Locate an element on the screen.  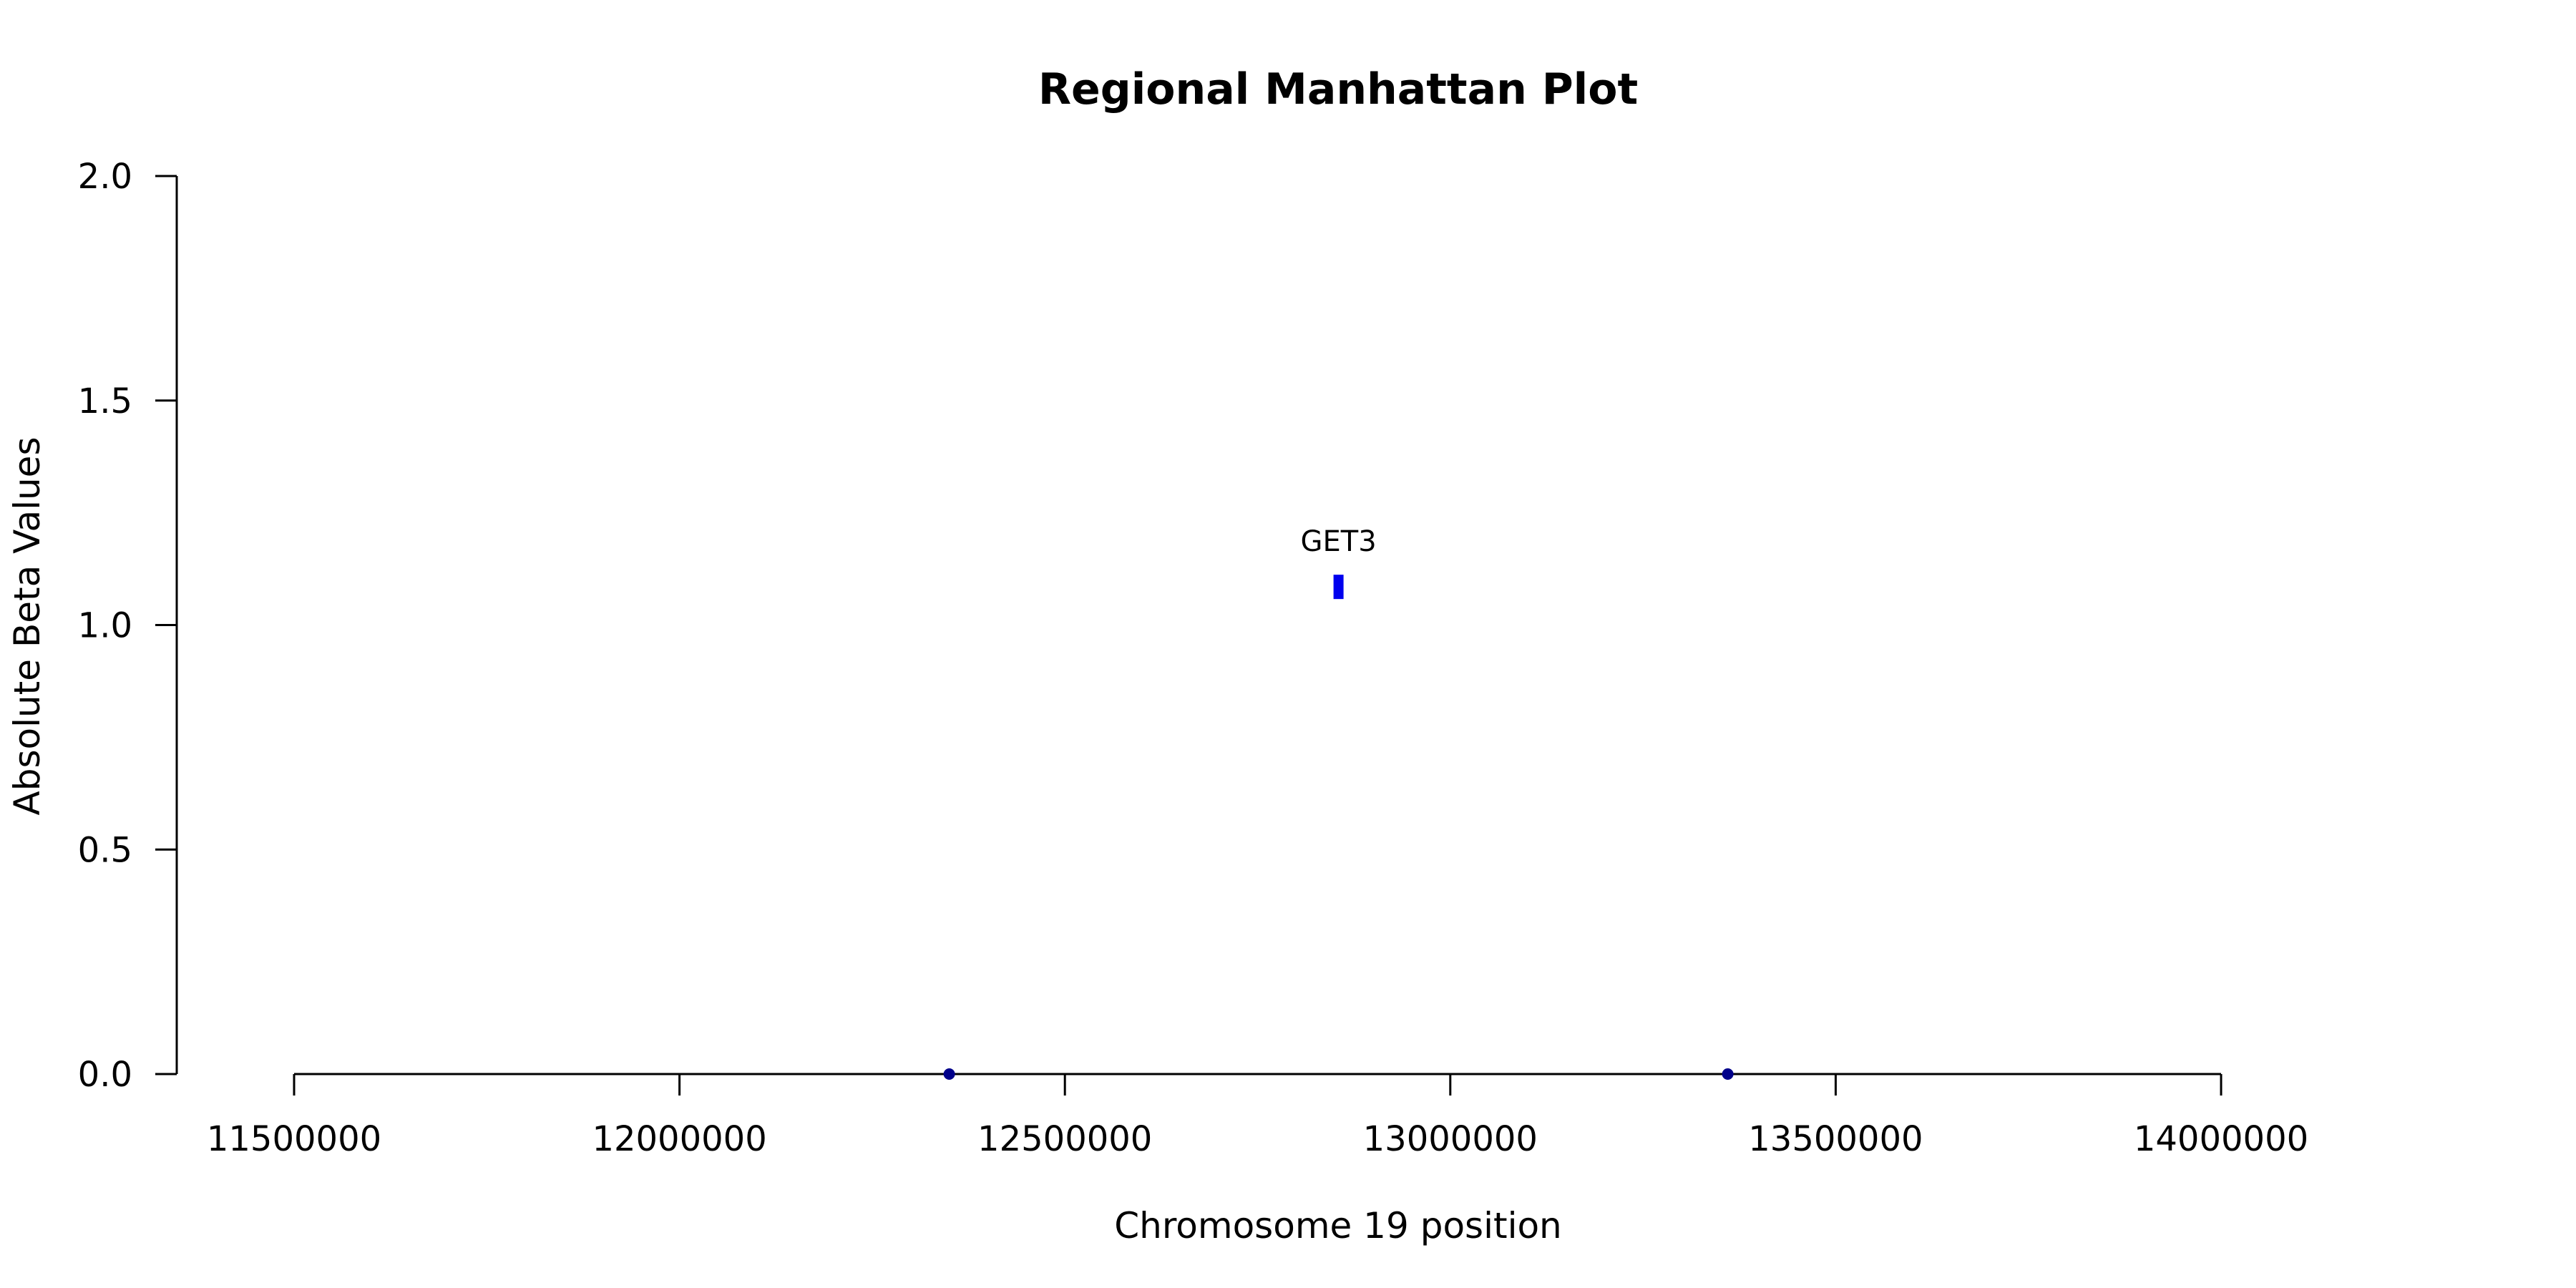
x-tick-label: 13500000 is located at coordinates (1835, 1139).